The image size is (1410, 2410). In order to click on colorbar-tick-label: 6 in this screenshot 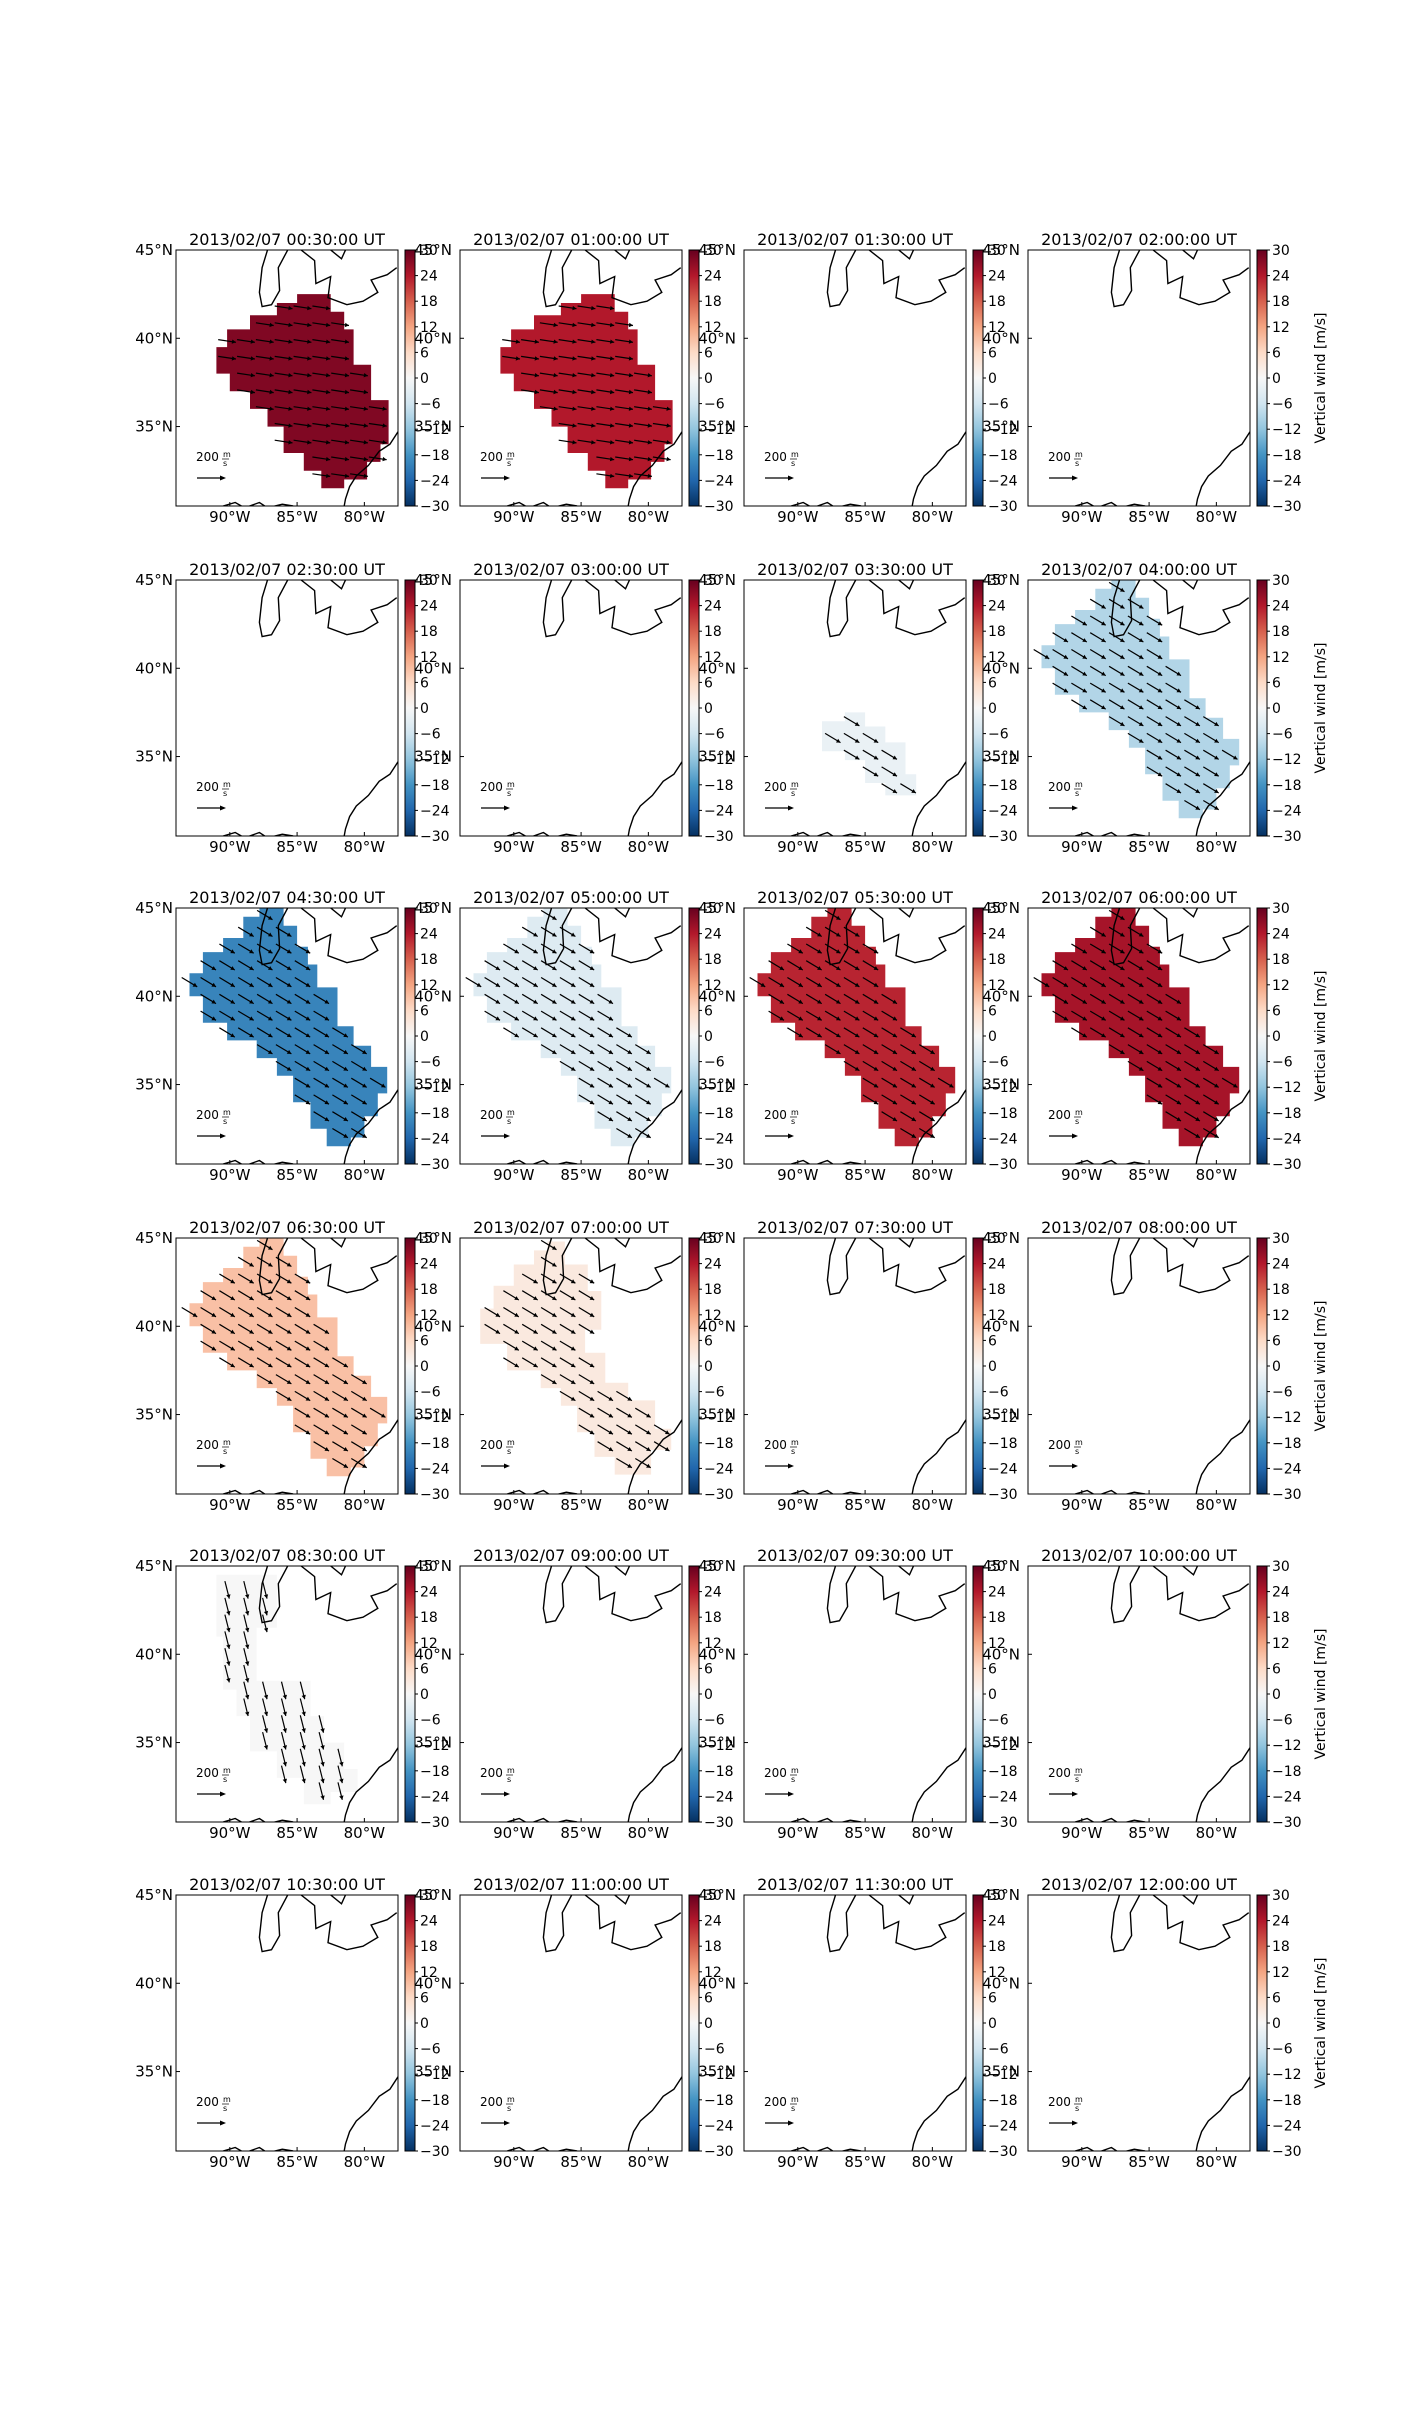, I will do `click(424, 353)`.